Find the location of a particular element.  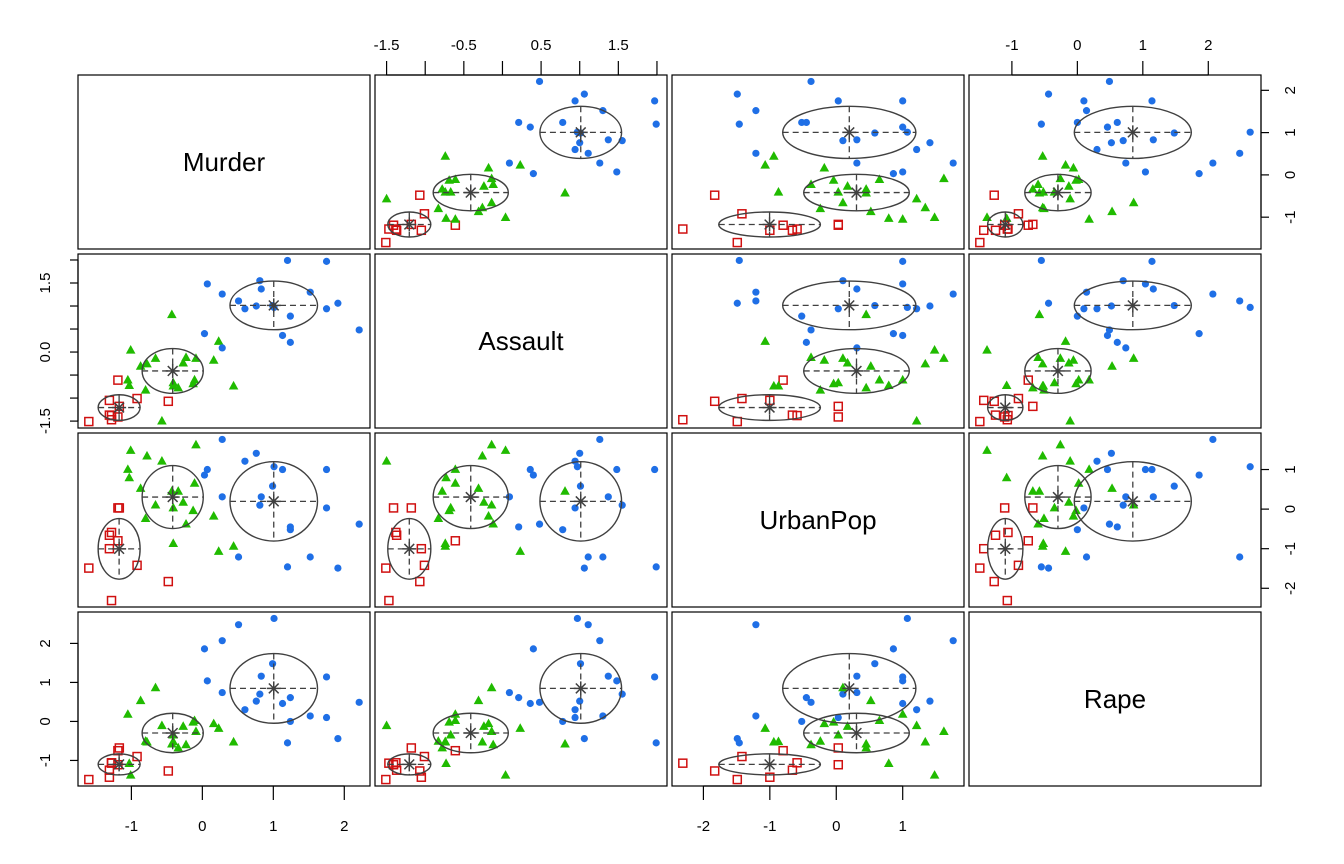

panel-rape-vs-assault is located at coordinates (1115, 341).